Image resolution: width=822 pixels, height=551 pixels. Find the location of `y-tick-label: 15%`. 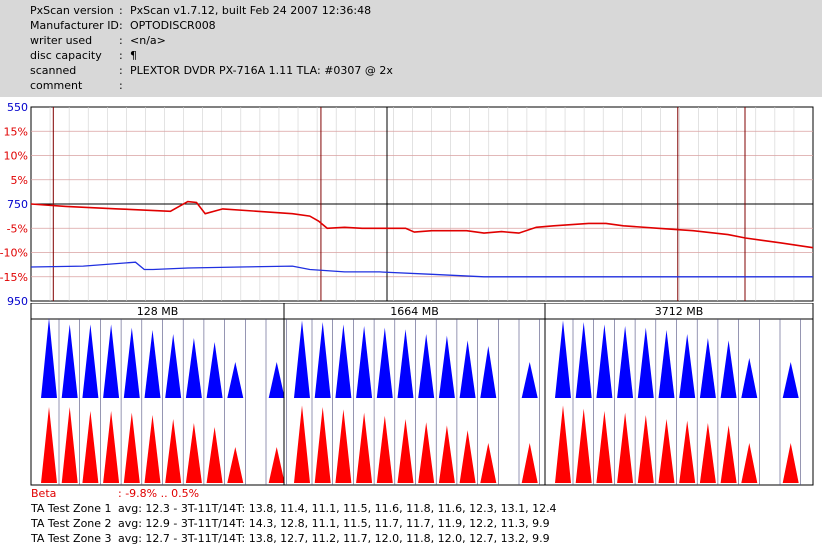

y-tick-label: 15% is located at coordinates (16, 131).